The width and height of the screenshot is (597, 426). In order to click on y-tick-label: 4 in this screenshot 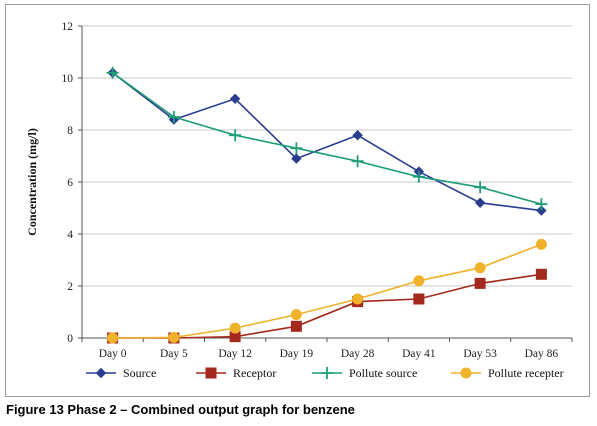, I will do `click(70, 235)`.